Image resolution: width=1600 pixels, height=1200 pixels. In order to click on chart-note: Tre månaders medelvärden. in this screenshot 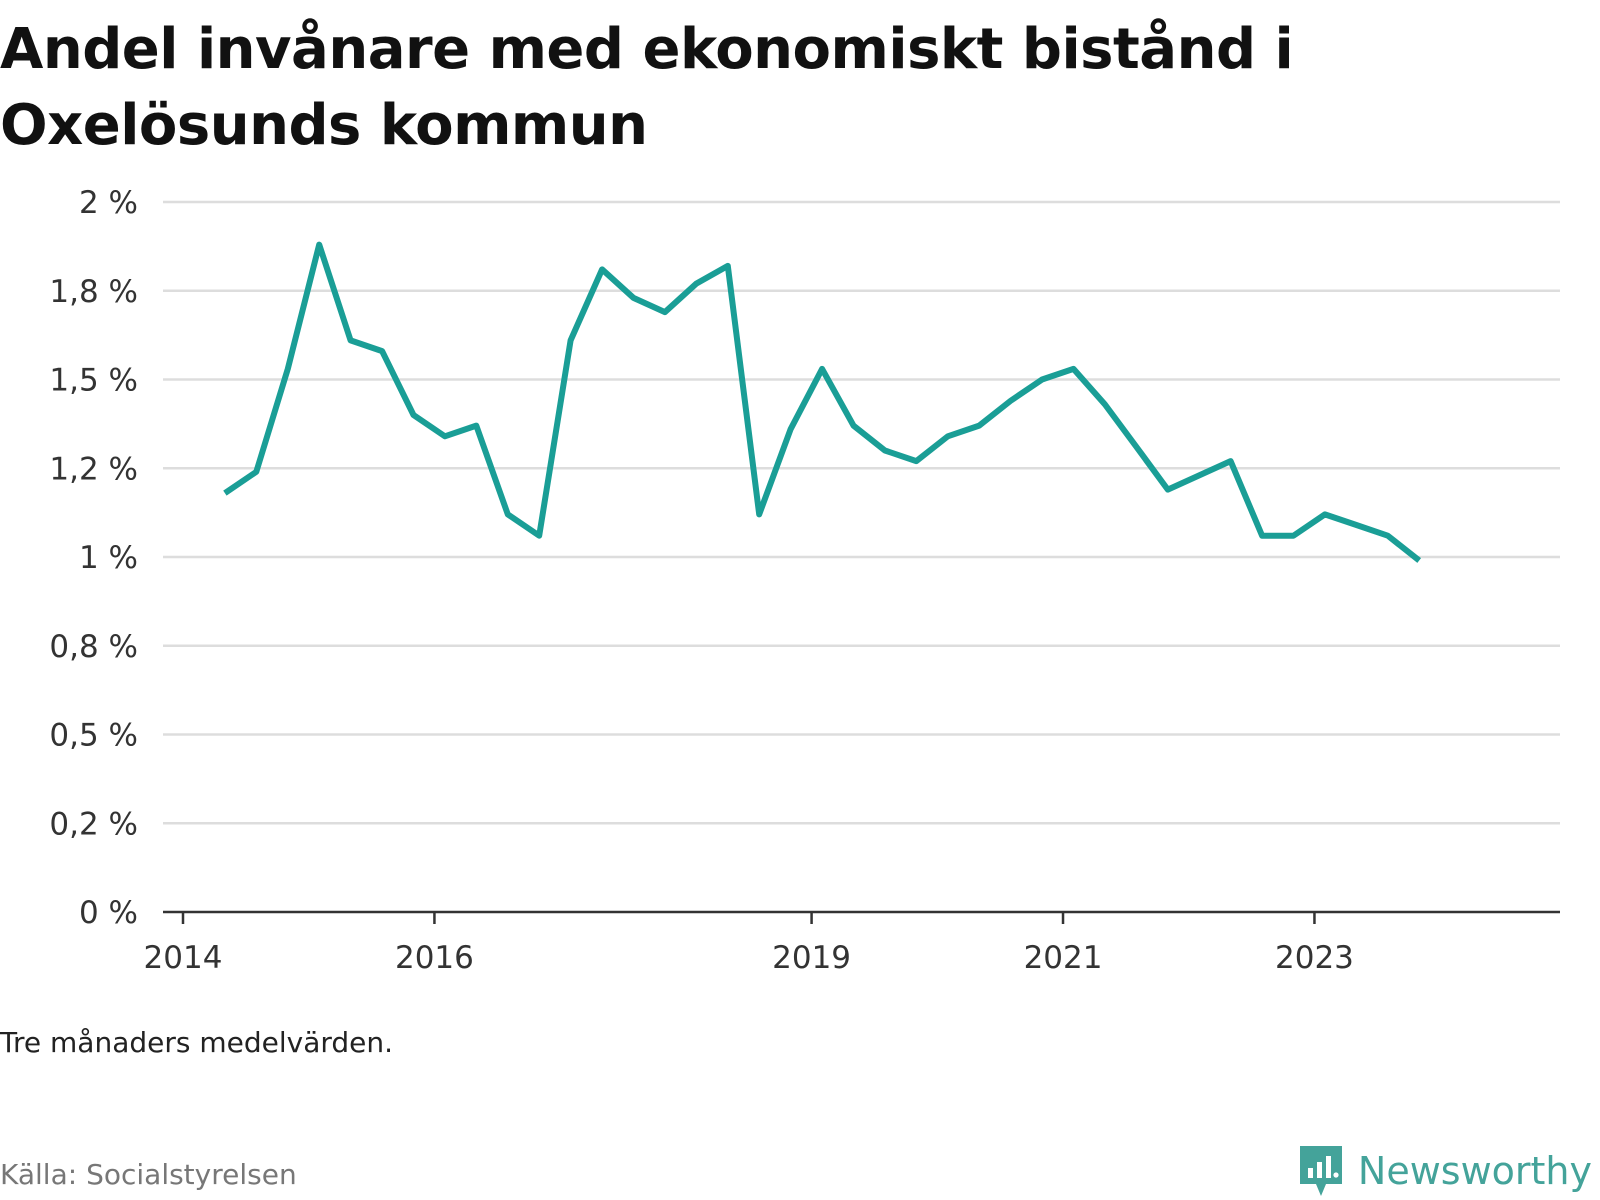, I will do `click(197, 1042)`.